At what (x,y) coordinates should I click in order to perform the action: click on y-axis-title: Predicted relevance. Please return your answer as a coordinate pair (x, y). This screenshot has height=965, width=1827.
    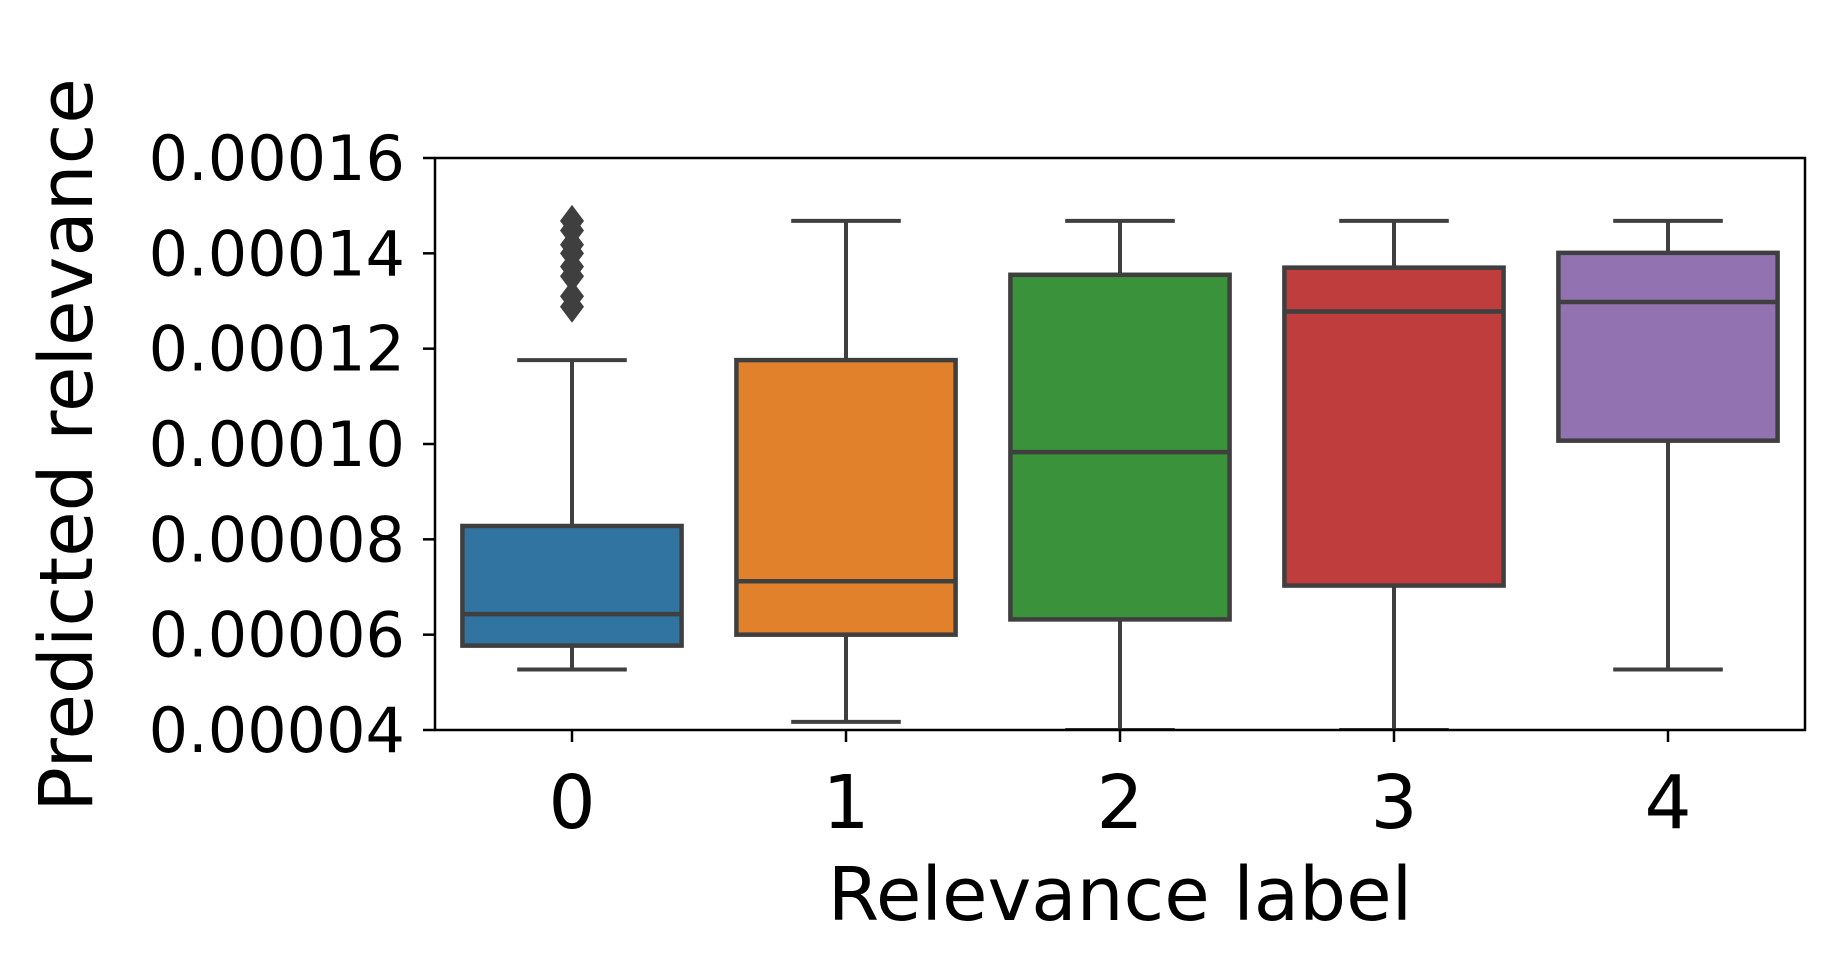
    Looking at the image, I should click on (67, 445).